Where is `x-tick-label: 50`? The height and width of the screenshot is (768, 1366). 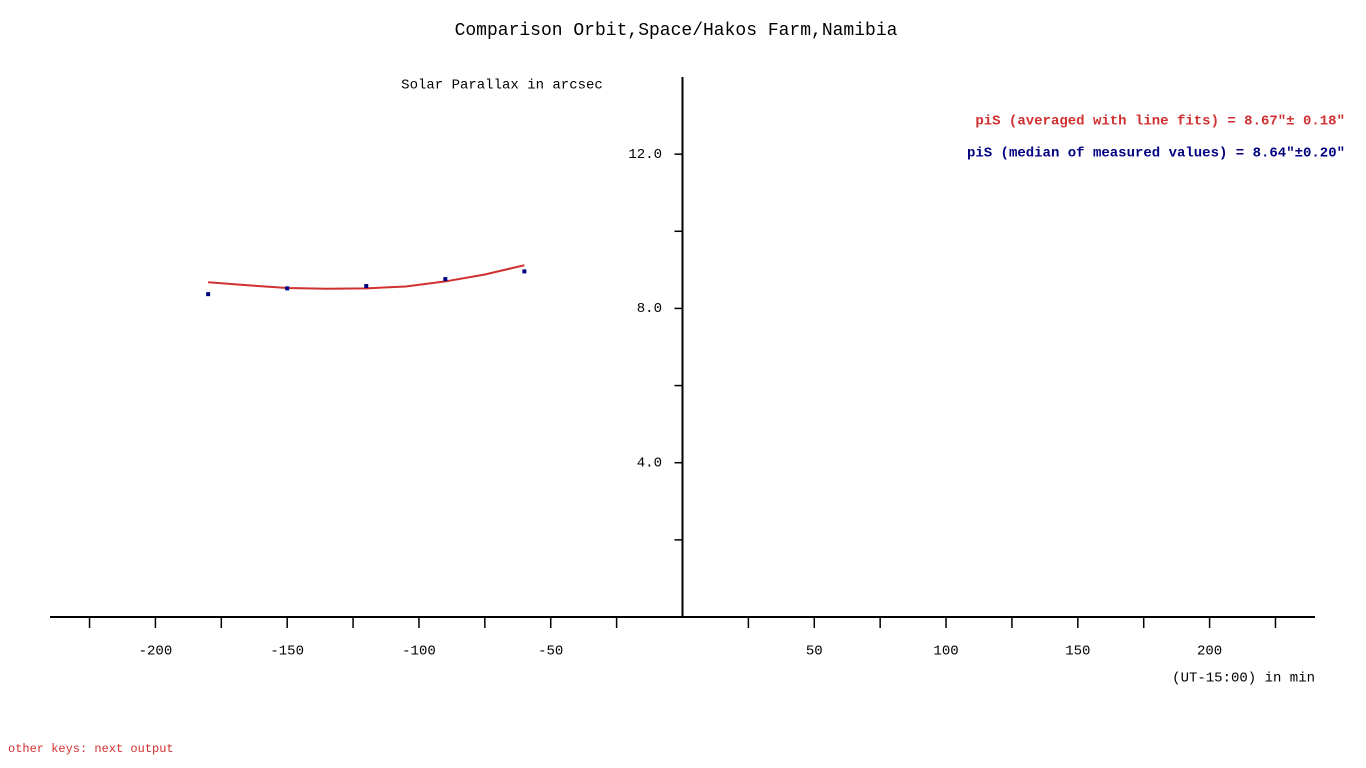 x-tick-label: 50 is located at coordinates (814, 652).